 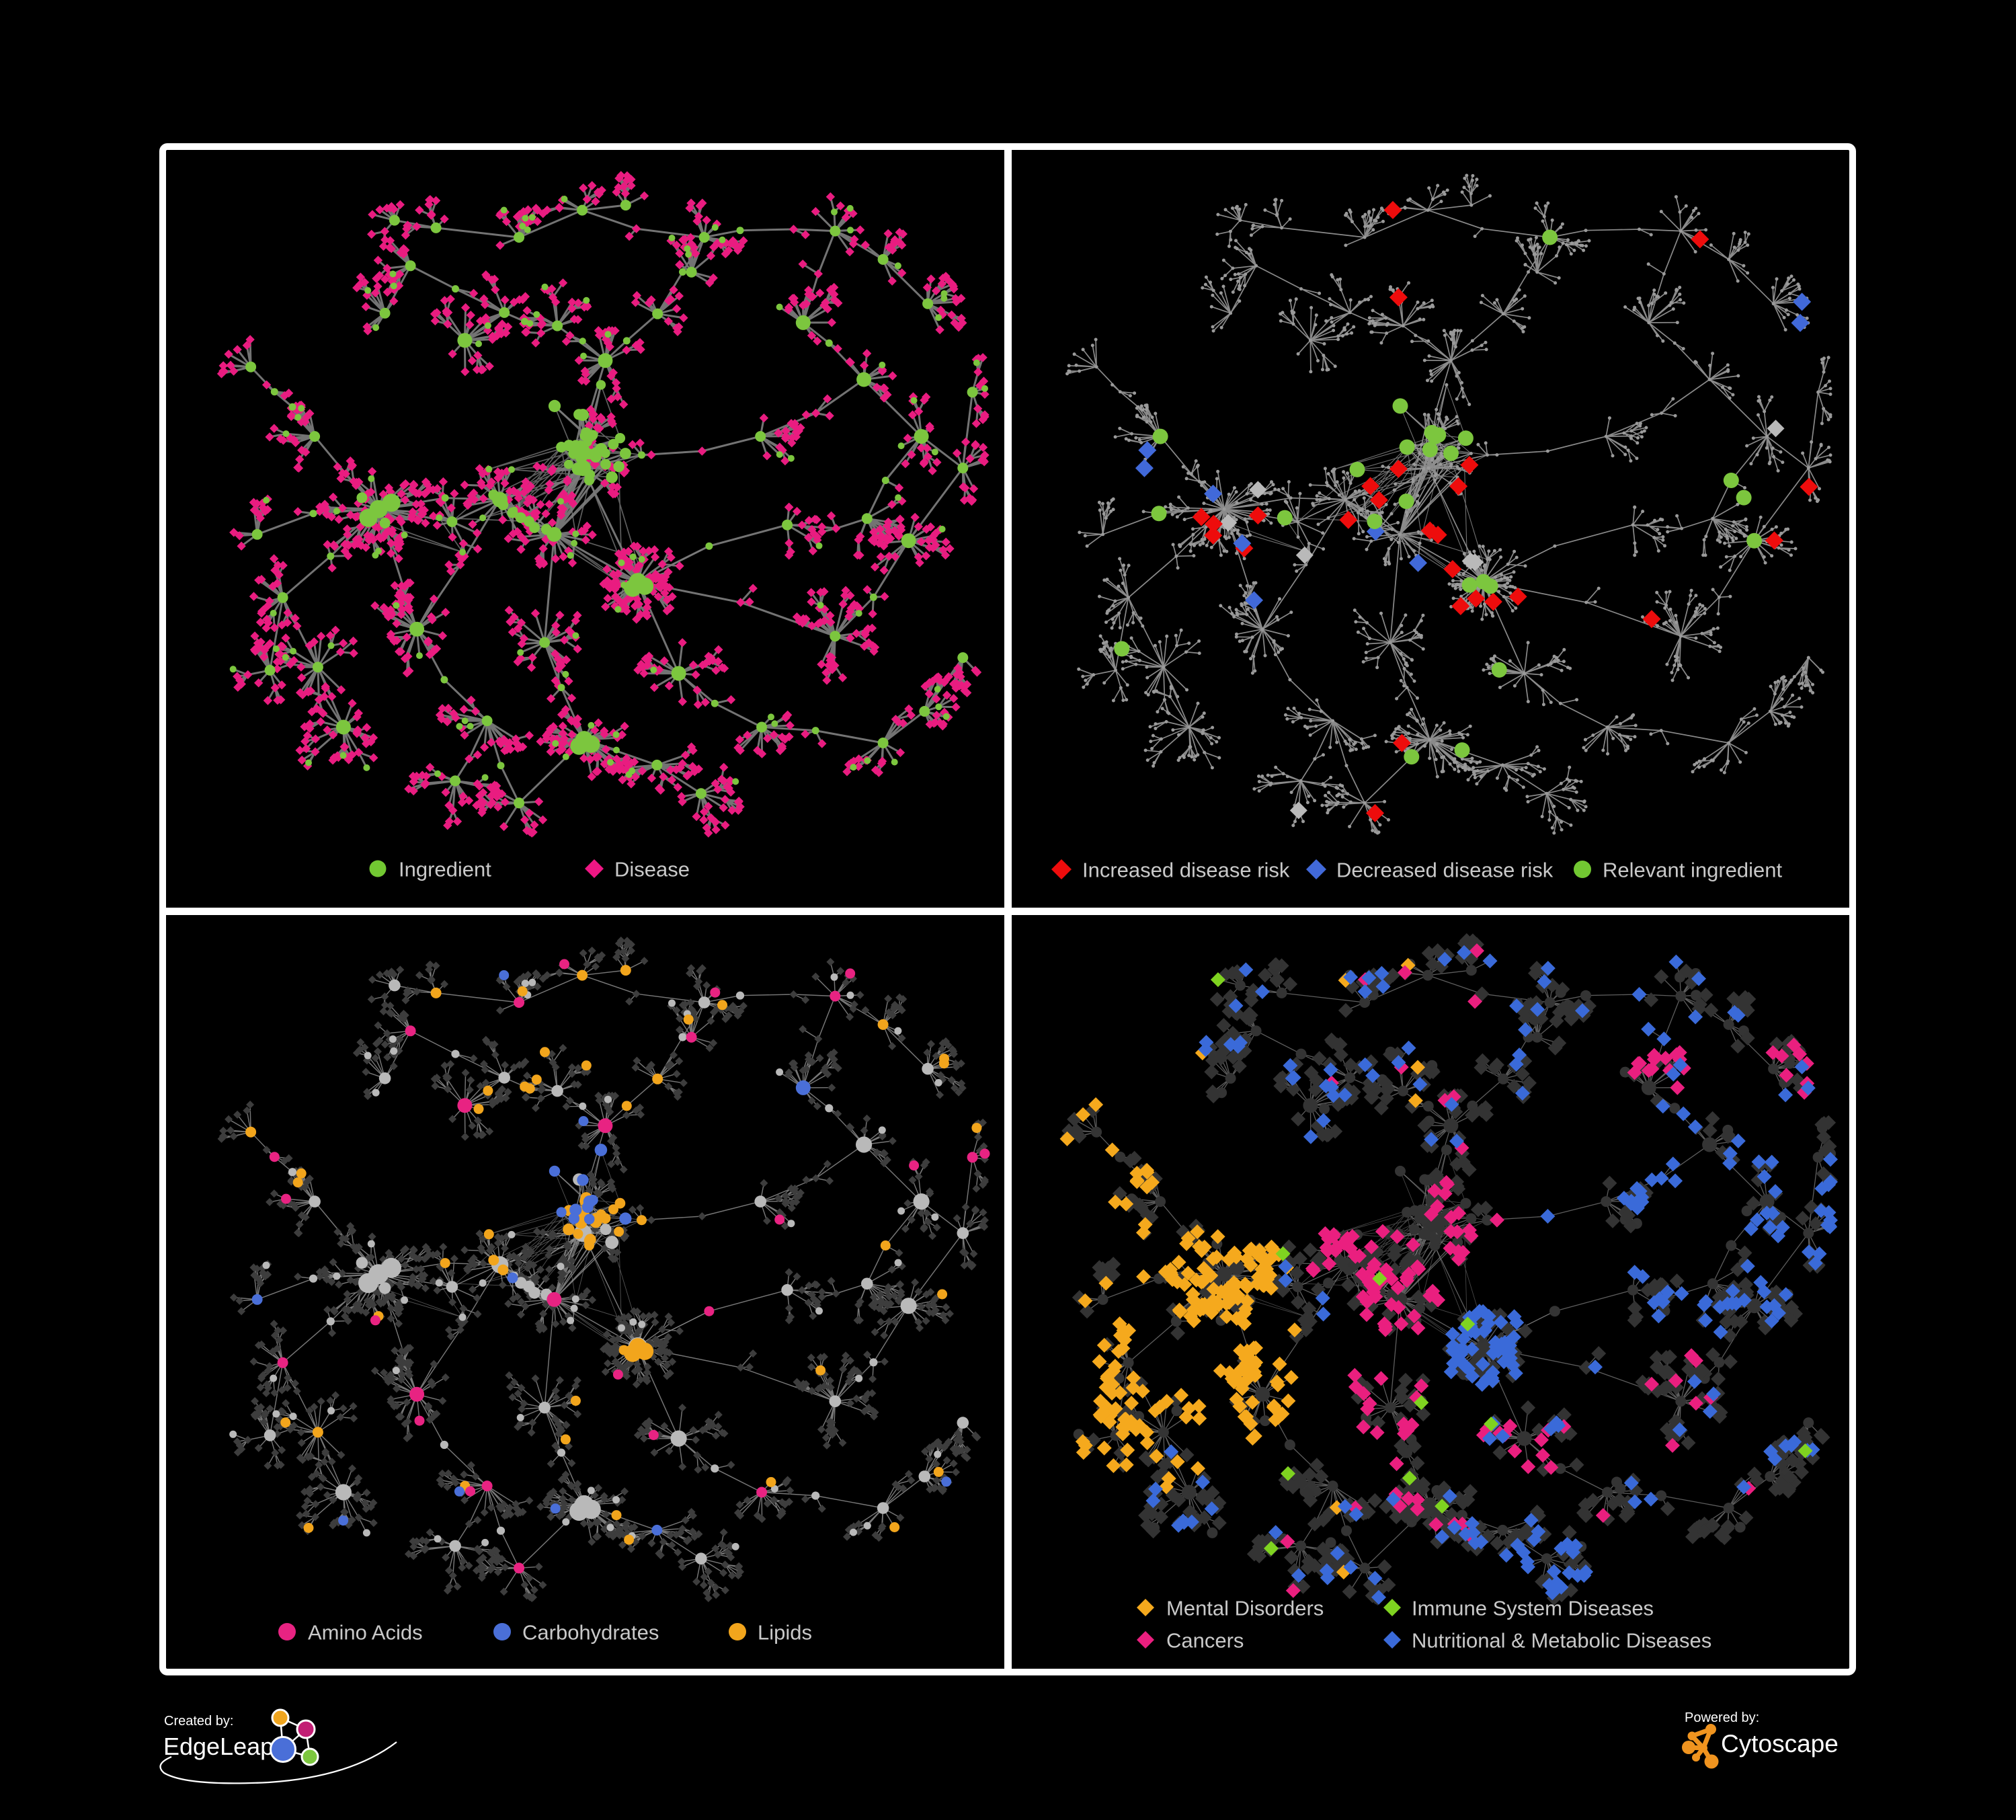 What do you see at coordinates (1186, 870) in the screenshot?
I see `svg-text: Increased disease risk` at bounding box center [1186, 870].